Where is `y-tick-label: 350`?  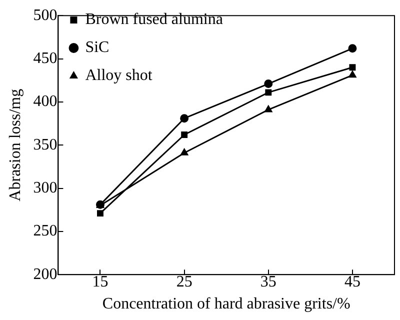 y-tick-label: 350 is located at coordinates (45, 145).